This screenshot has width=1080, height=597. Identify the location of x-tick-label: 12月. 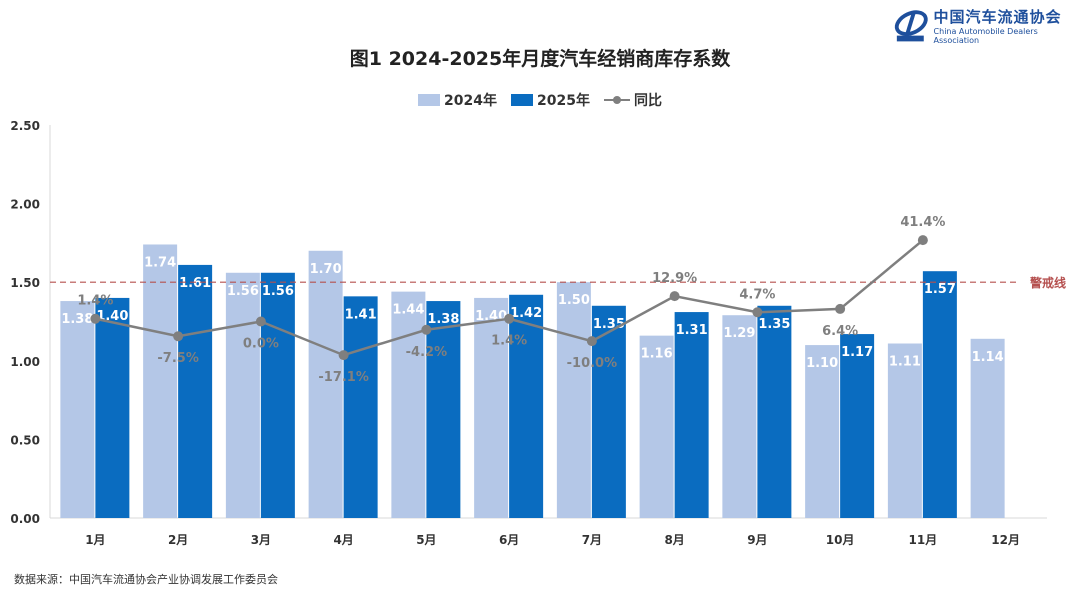
(1005, 540).